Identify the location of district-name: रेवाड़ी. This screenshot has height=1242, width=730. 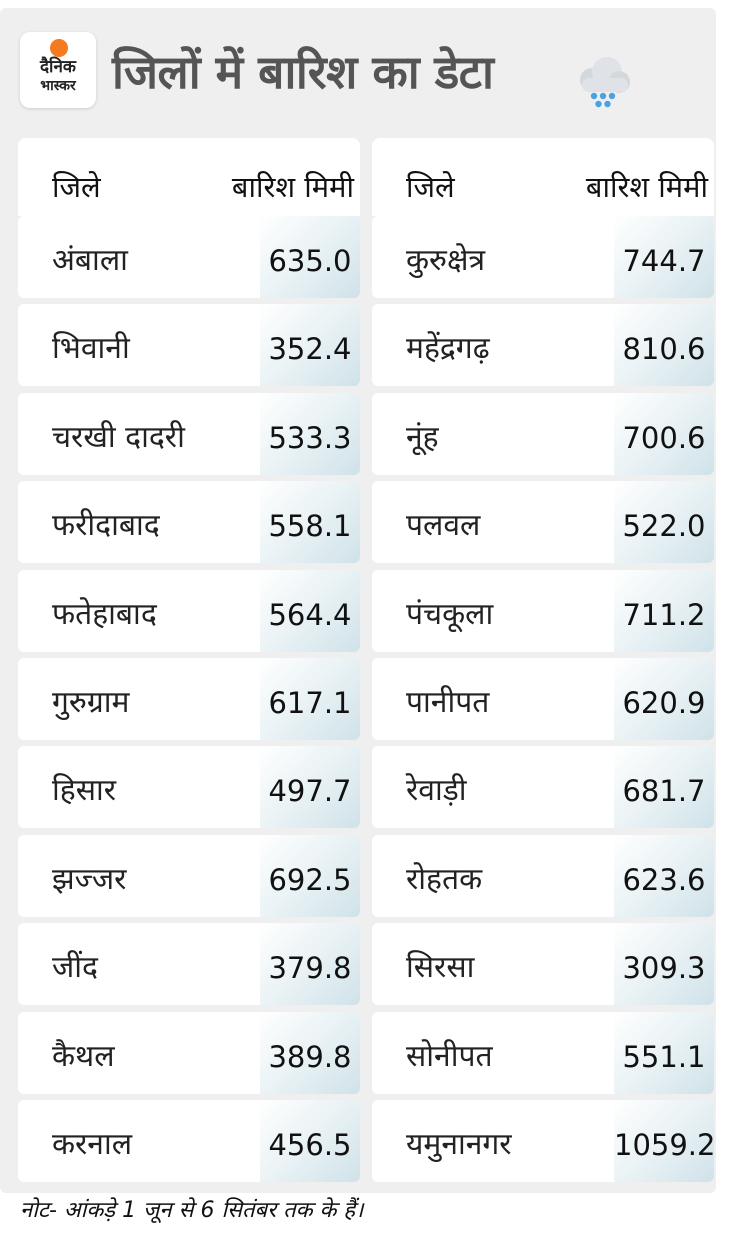
(436, 791).